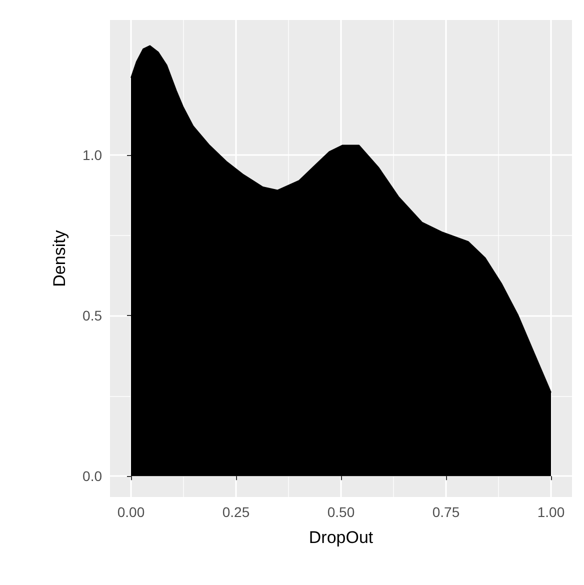 The width and height of the screenshot is (584, 585). I want to click on y-tick-label: 0.5, so click(92, 316).